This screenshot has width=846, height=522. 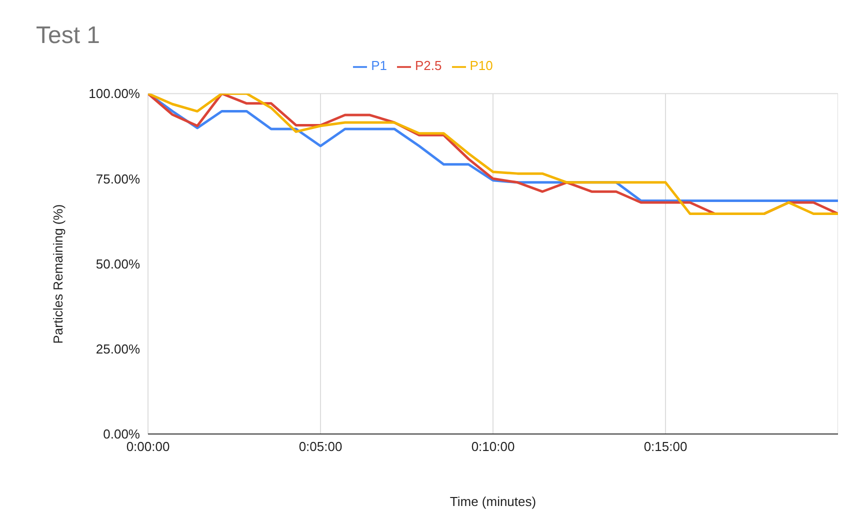 I want to click on legend-label: P1, so click(x=379, y=65).